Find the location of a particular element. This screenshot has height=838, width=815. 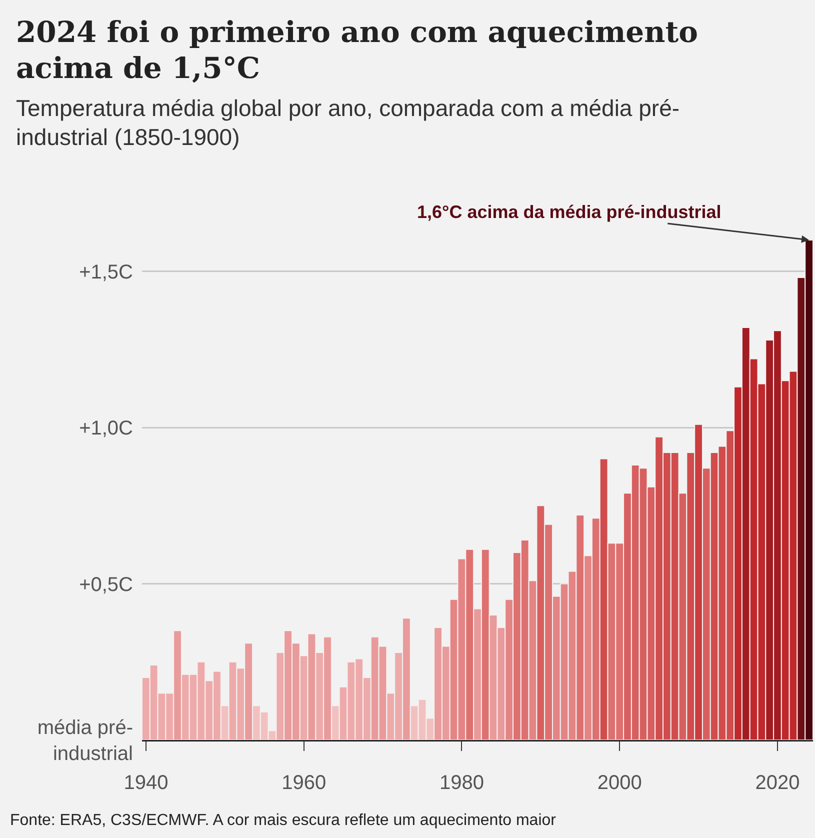

annotation: 1,6°C acima da média pré-industrial is located at coordinates (569, 212).